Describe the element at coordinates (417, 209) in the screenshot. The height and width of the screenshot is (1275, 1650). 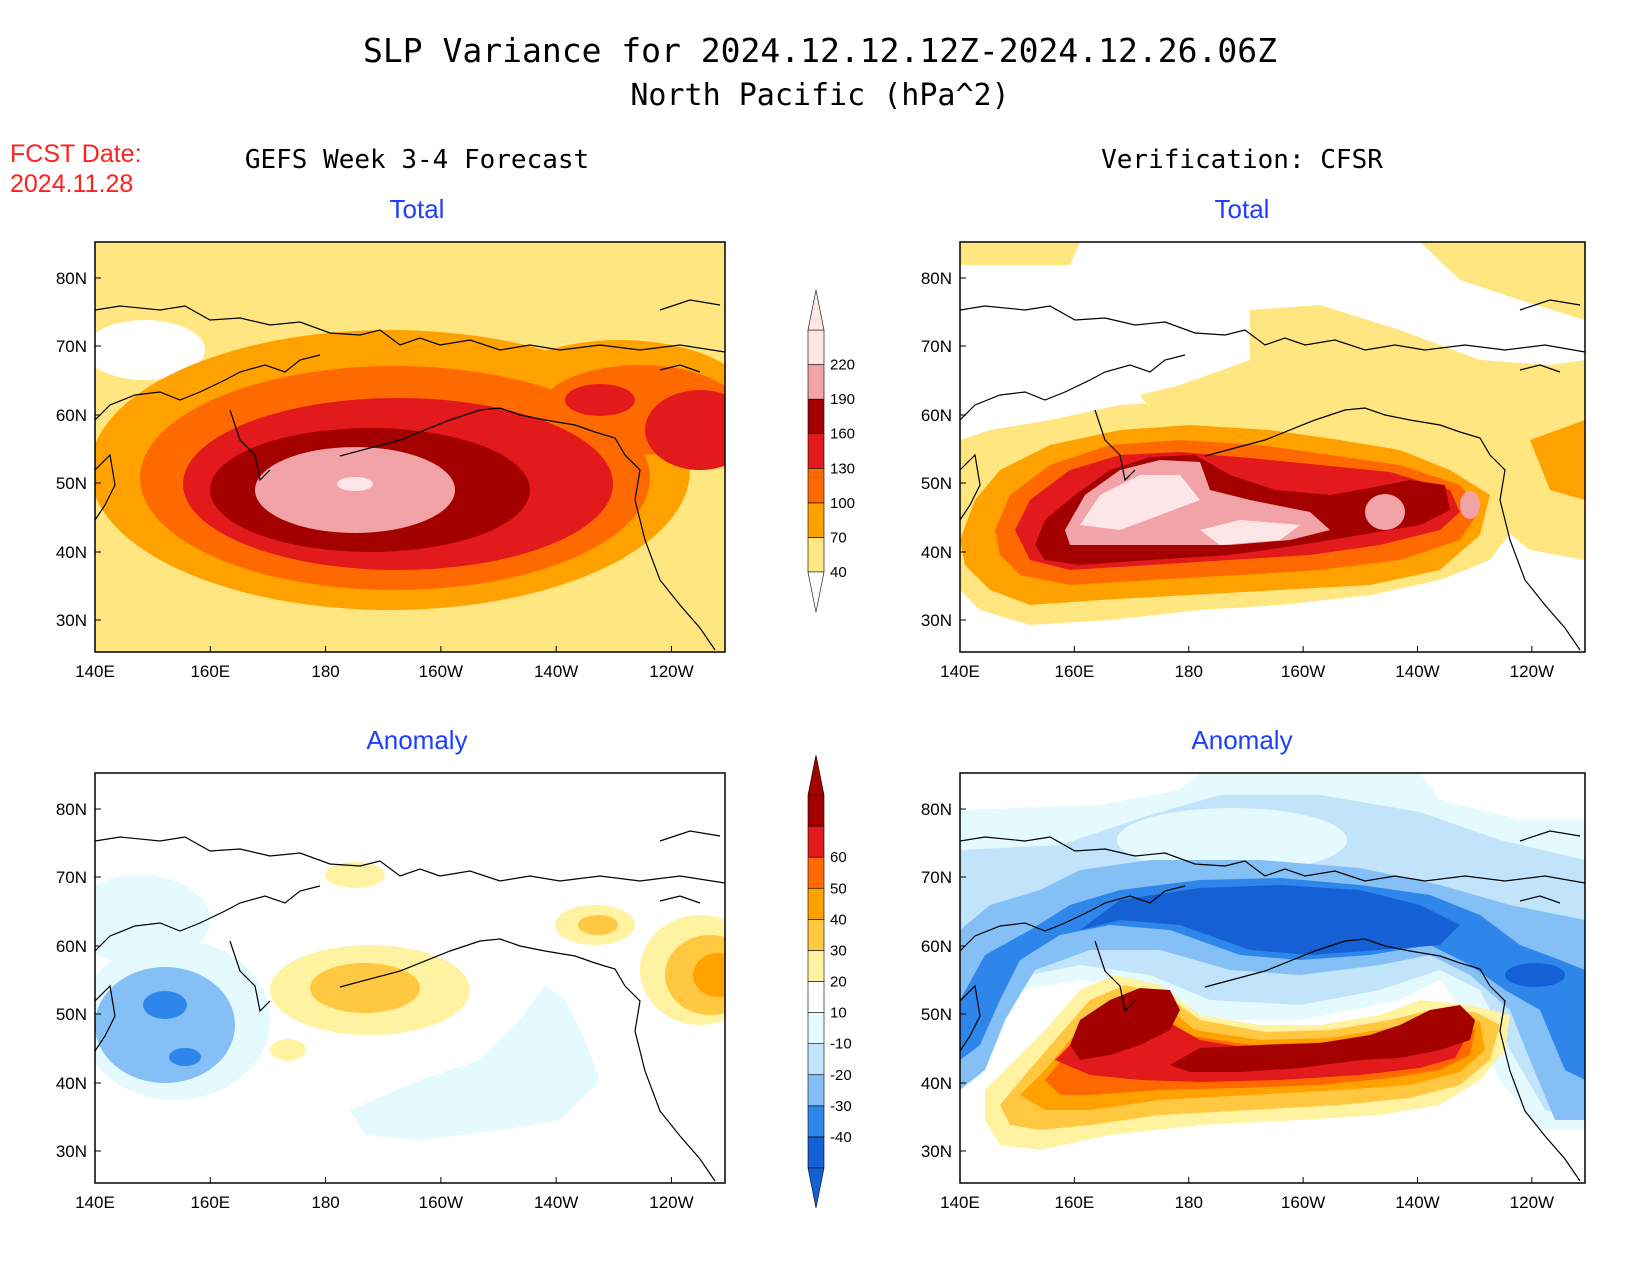
I see `fcst-total-title: Total` at that location.